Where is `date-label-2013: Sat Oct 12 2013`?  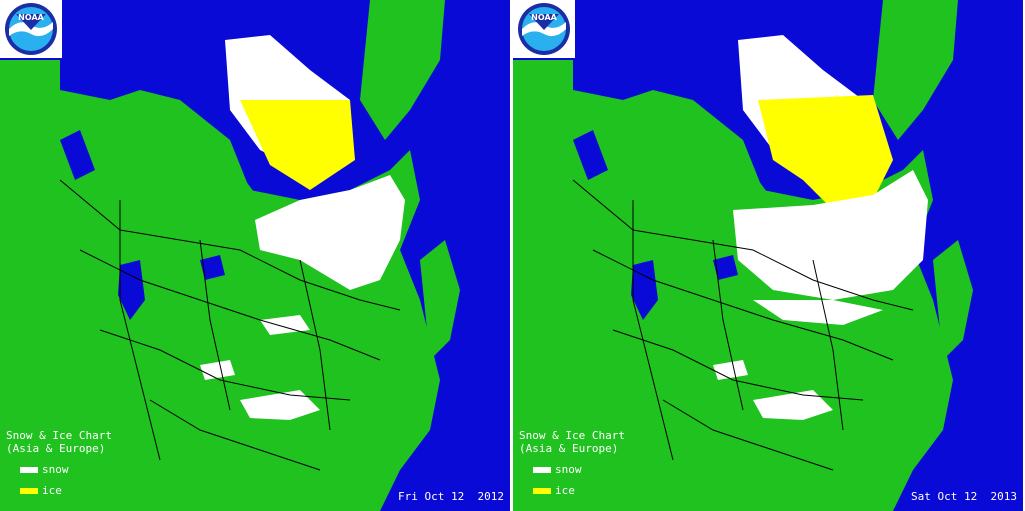
date-label-2013: Sat Oct 12 2013 is located at coordinates (964, 496).